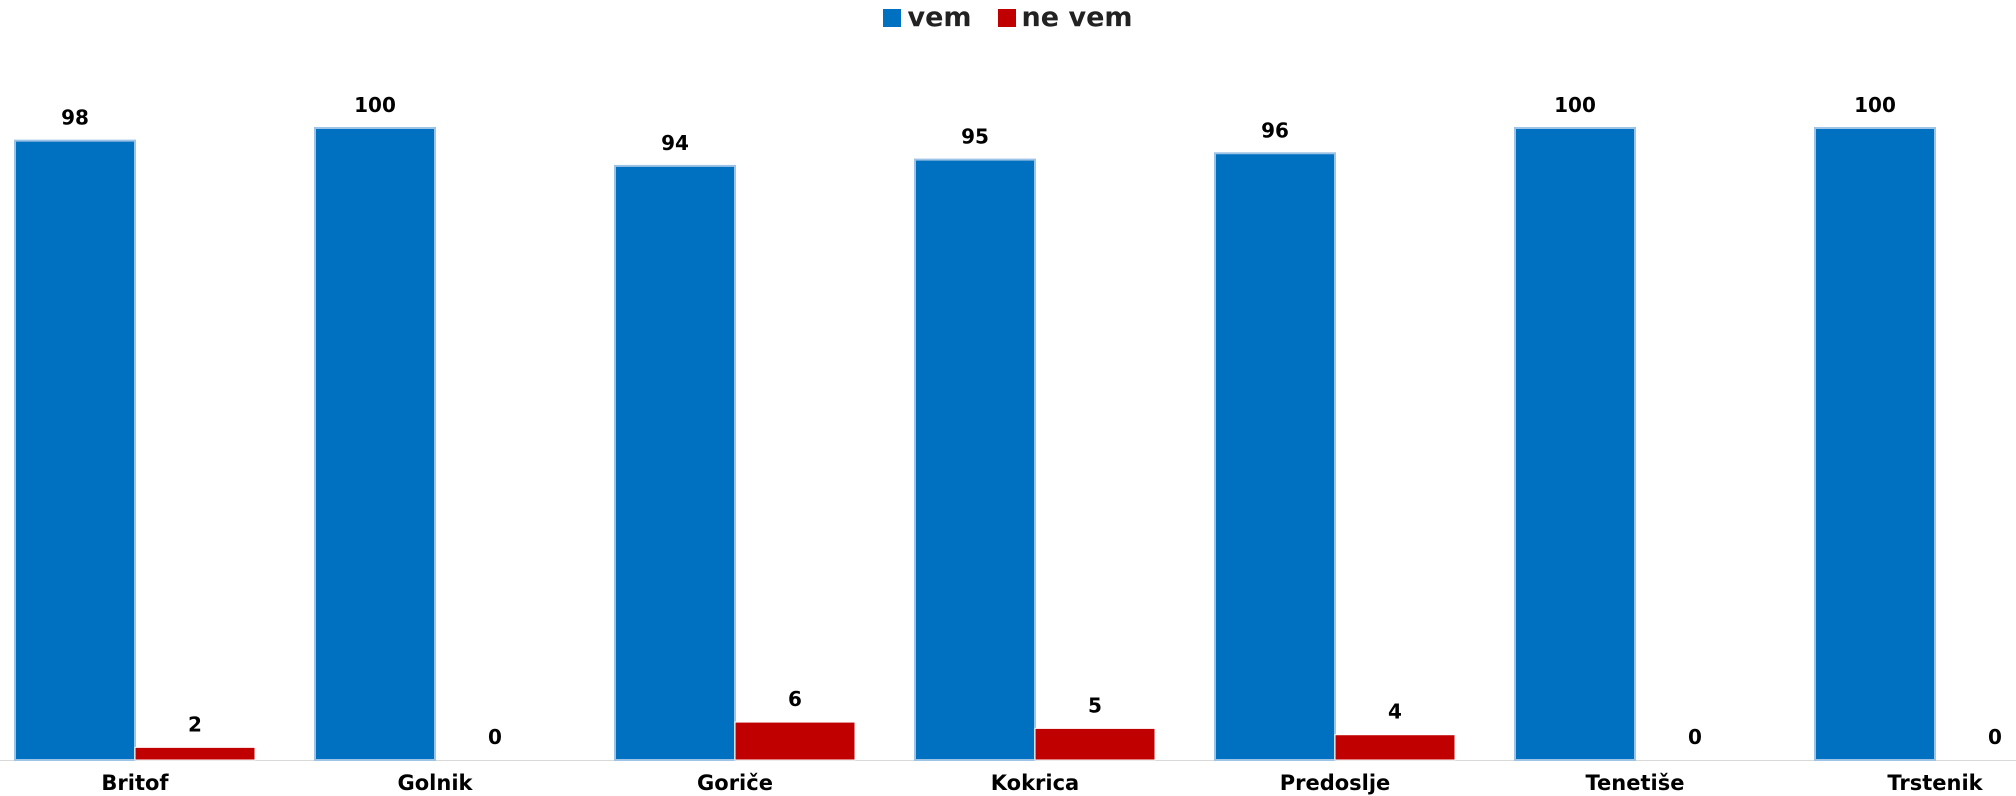  I want to click on legend-item-vem: vem, so click(927, 17).